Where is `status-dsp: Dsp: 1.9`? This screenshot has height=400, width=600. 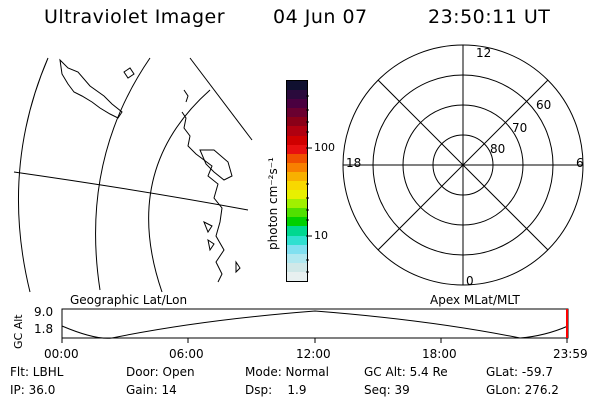 status-dsp: Dsp: 1.9 is located at coordinates (276, 390).